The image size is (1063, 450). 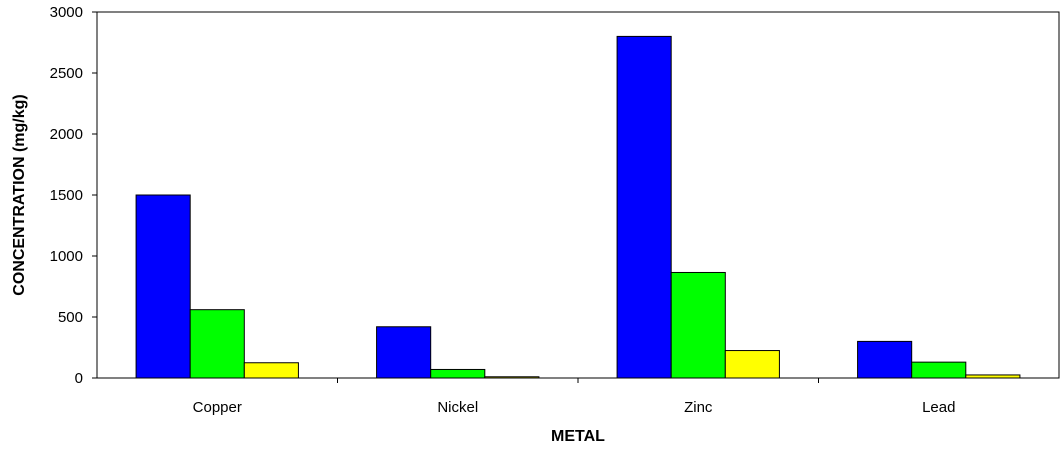 I want to click on y-axis: 0 500 1000 1500 2000 2500 3000, so click(x=73, y=195).